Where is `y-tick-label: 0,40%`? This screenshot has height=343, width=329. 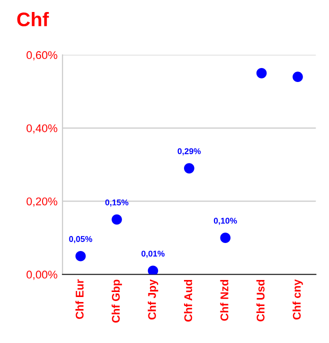
y-tick-label: 0,40% is located at coordinates (42, 129).